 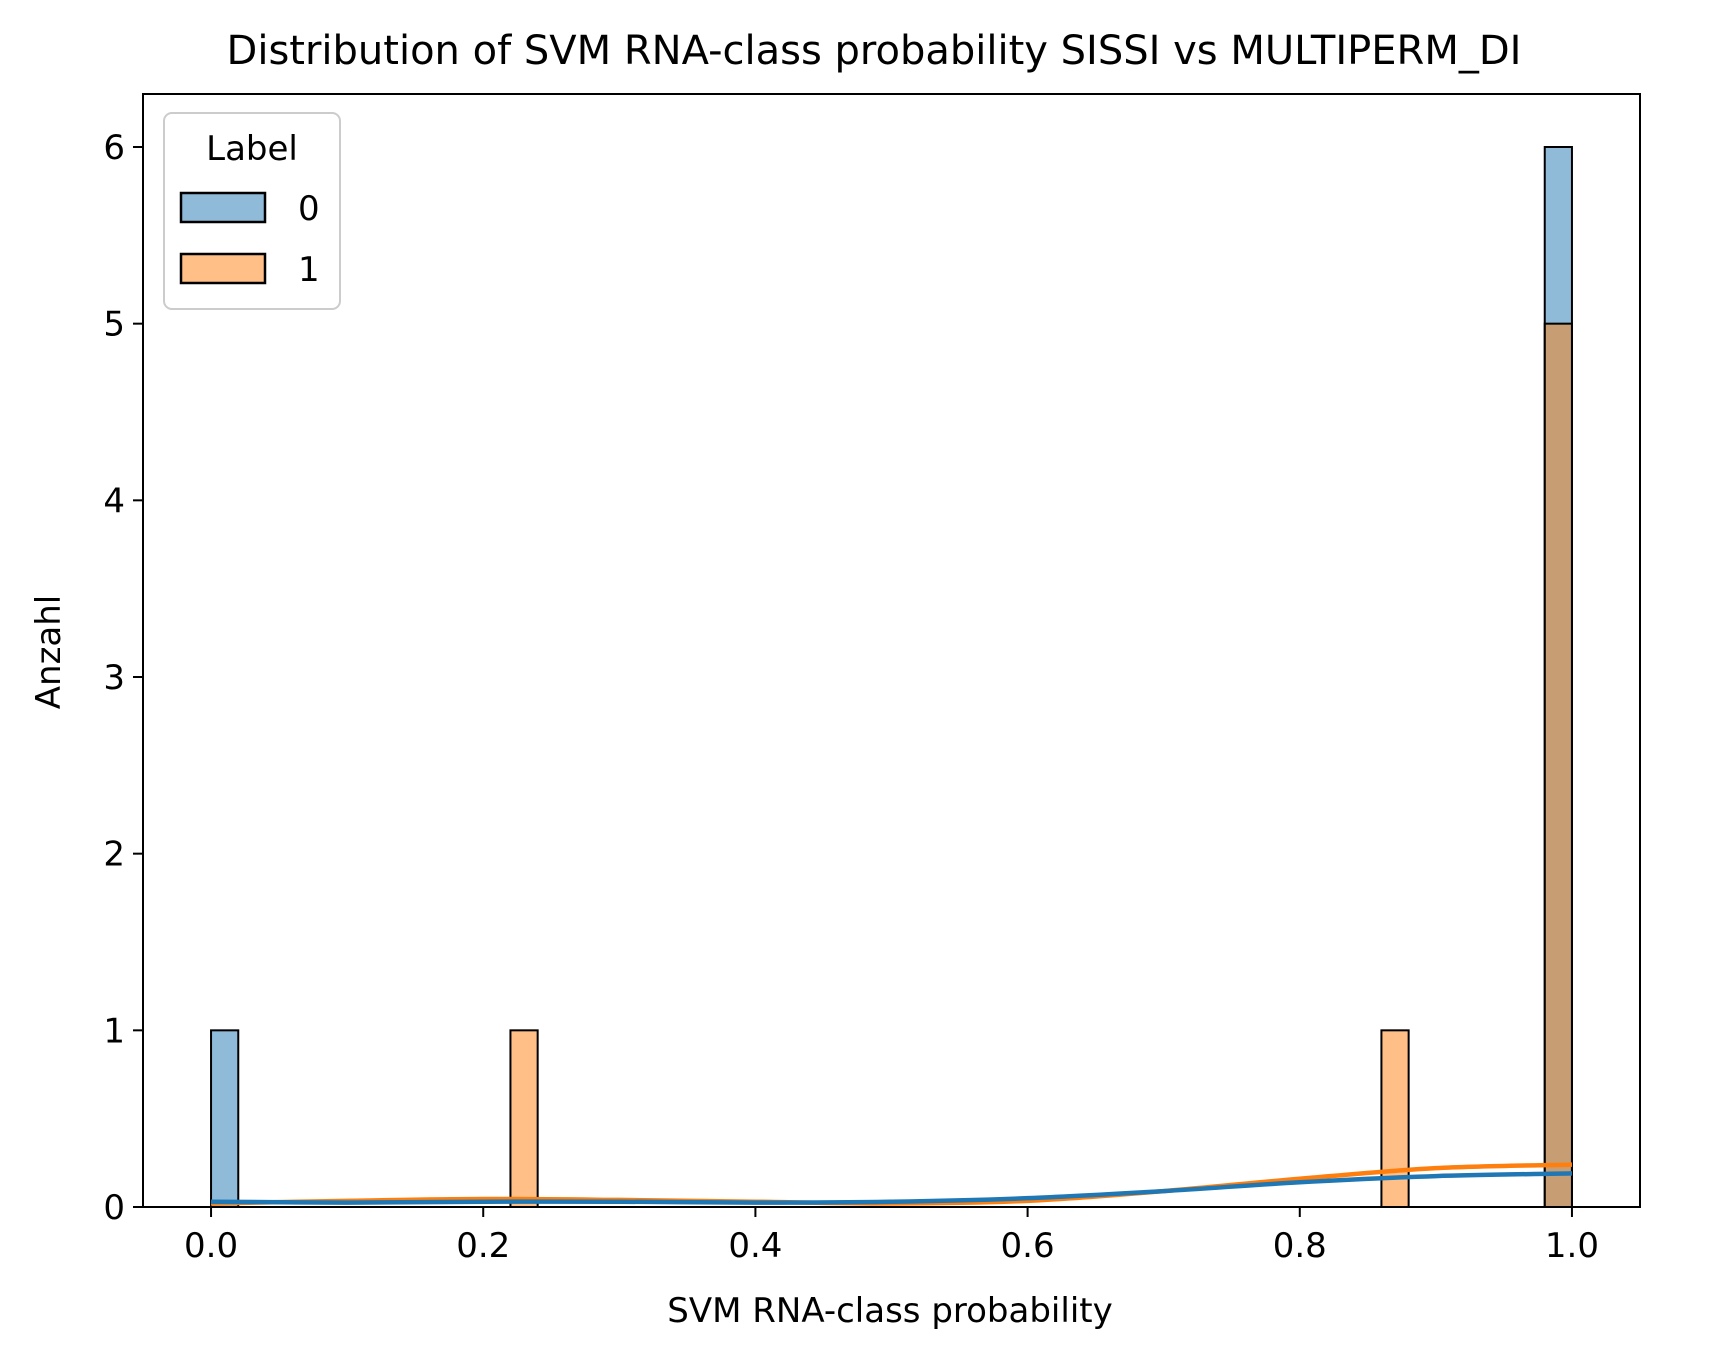 What do you see at coordinates (483, 1246) in the screenshot?
I see `x-tick-label: 0.2` at bounding box center [483, 1246].